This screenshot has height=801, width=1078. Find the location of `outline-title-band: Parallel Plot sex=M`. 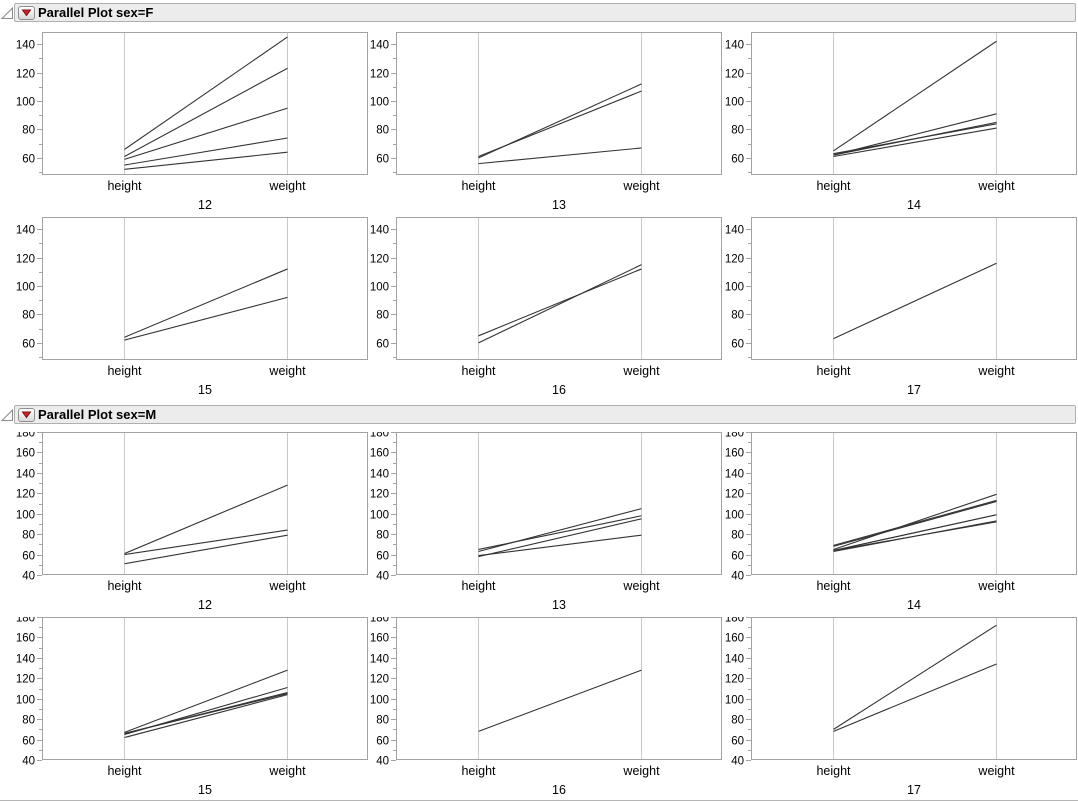

outline-title-band: Parallel Plot sex=M is located at coordinates (545, 414).